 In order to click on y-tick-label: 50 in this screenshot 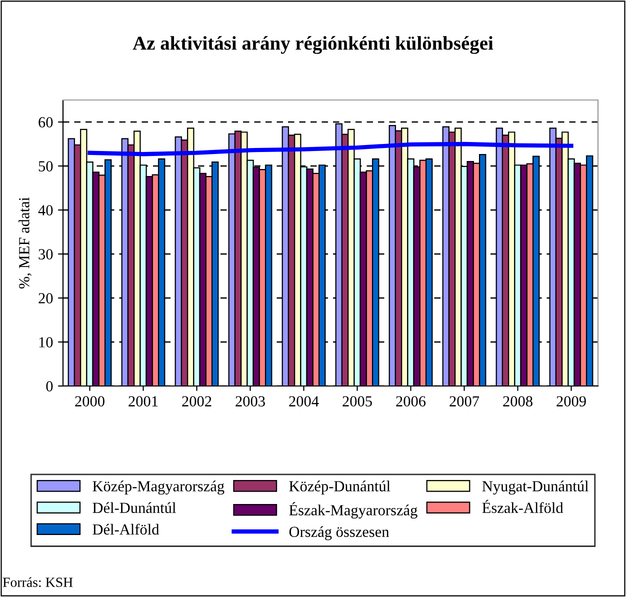, I will do `click(45, 166)`.